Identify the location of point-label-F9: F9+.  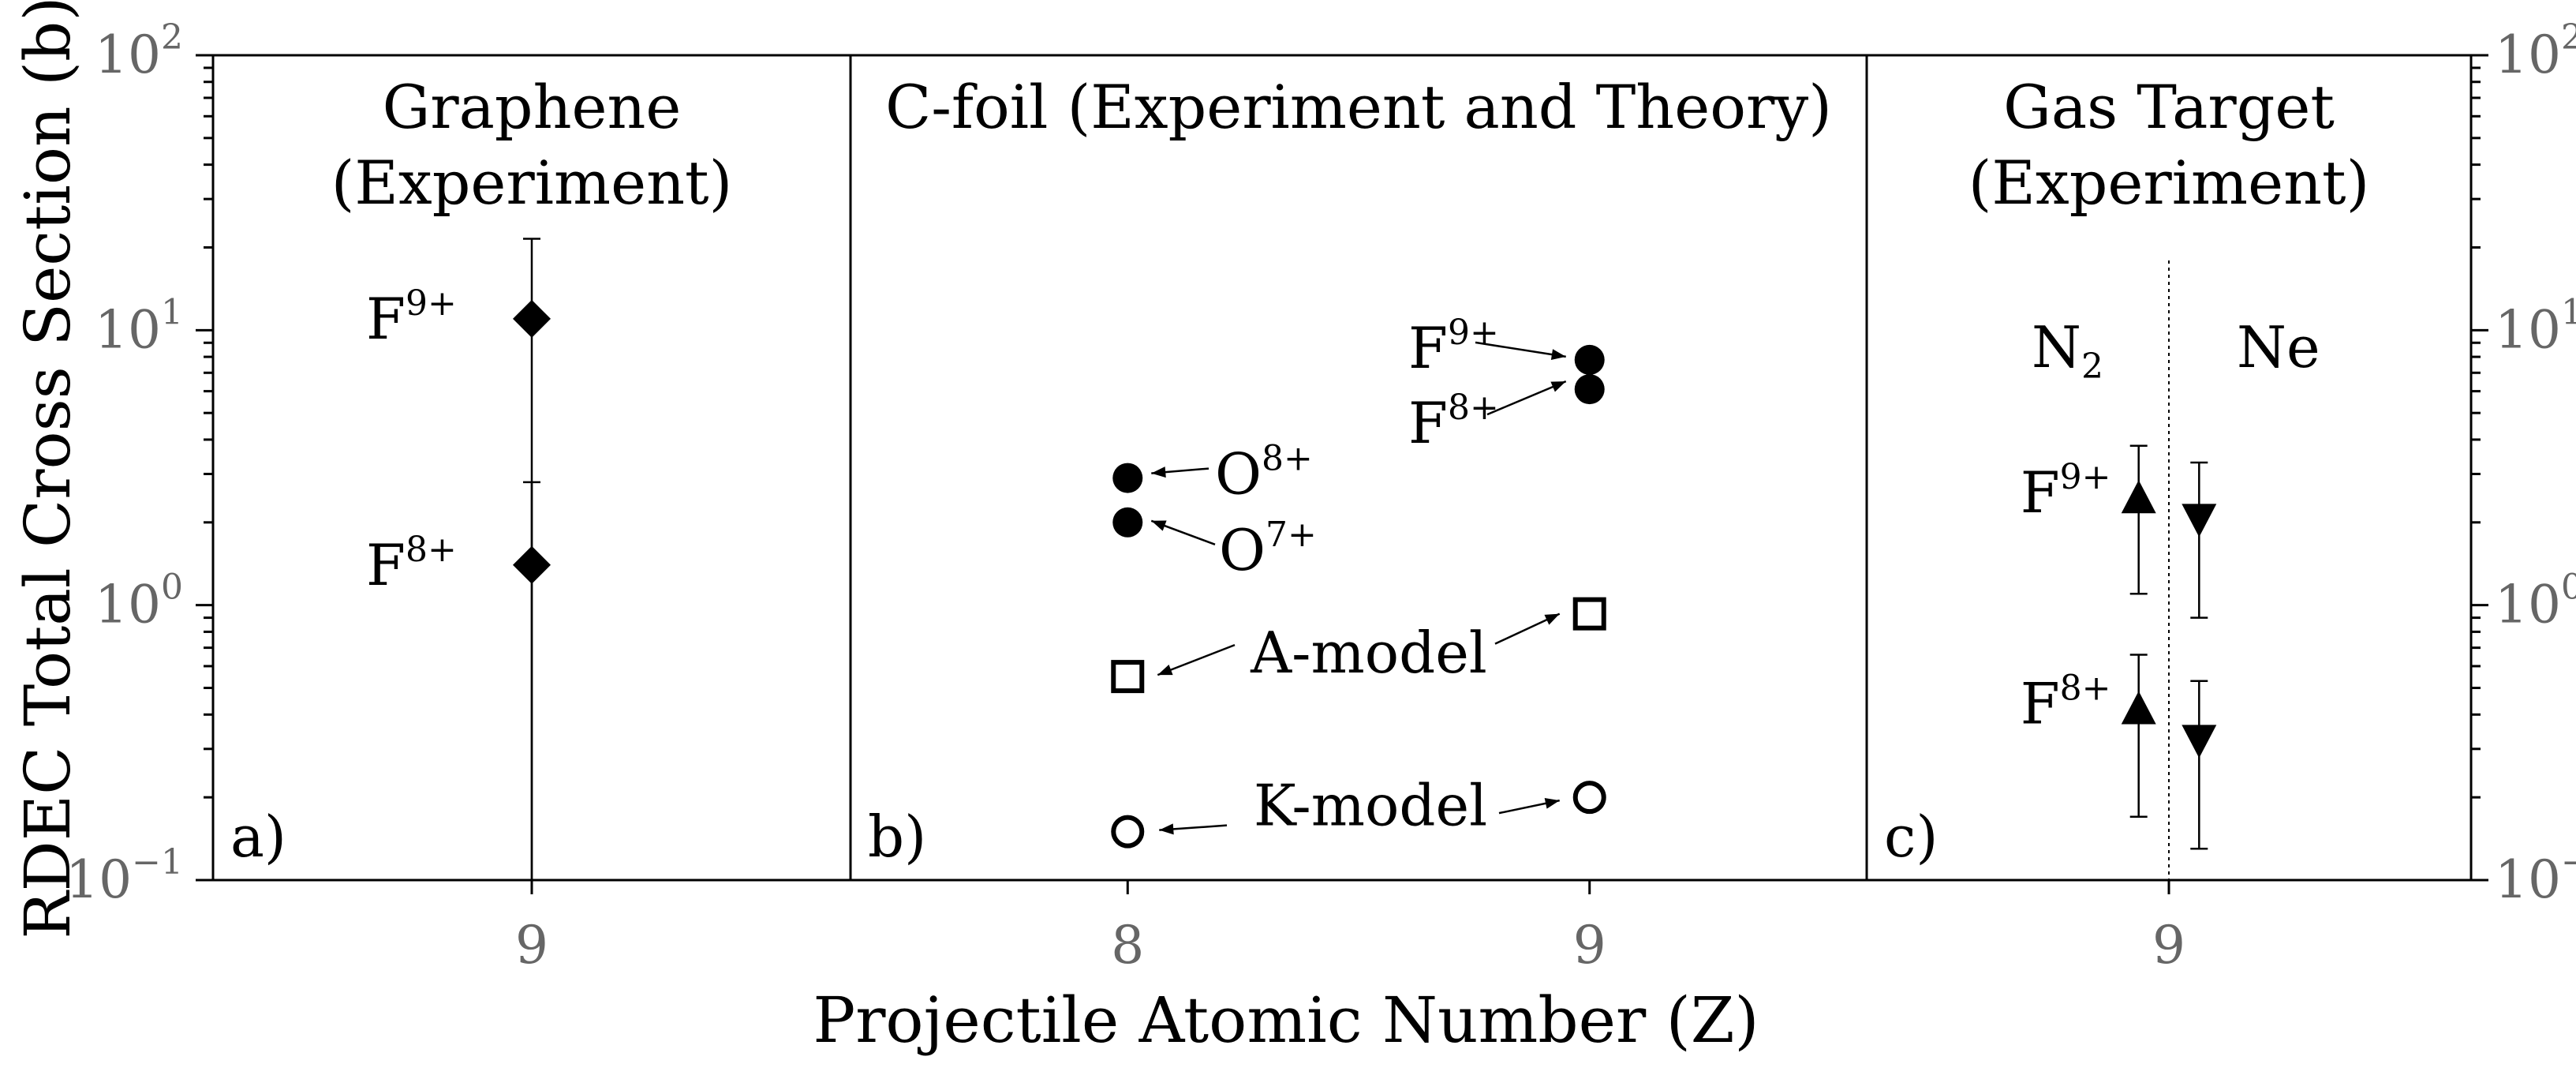
(1453, 347).